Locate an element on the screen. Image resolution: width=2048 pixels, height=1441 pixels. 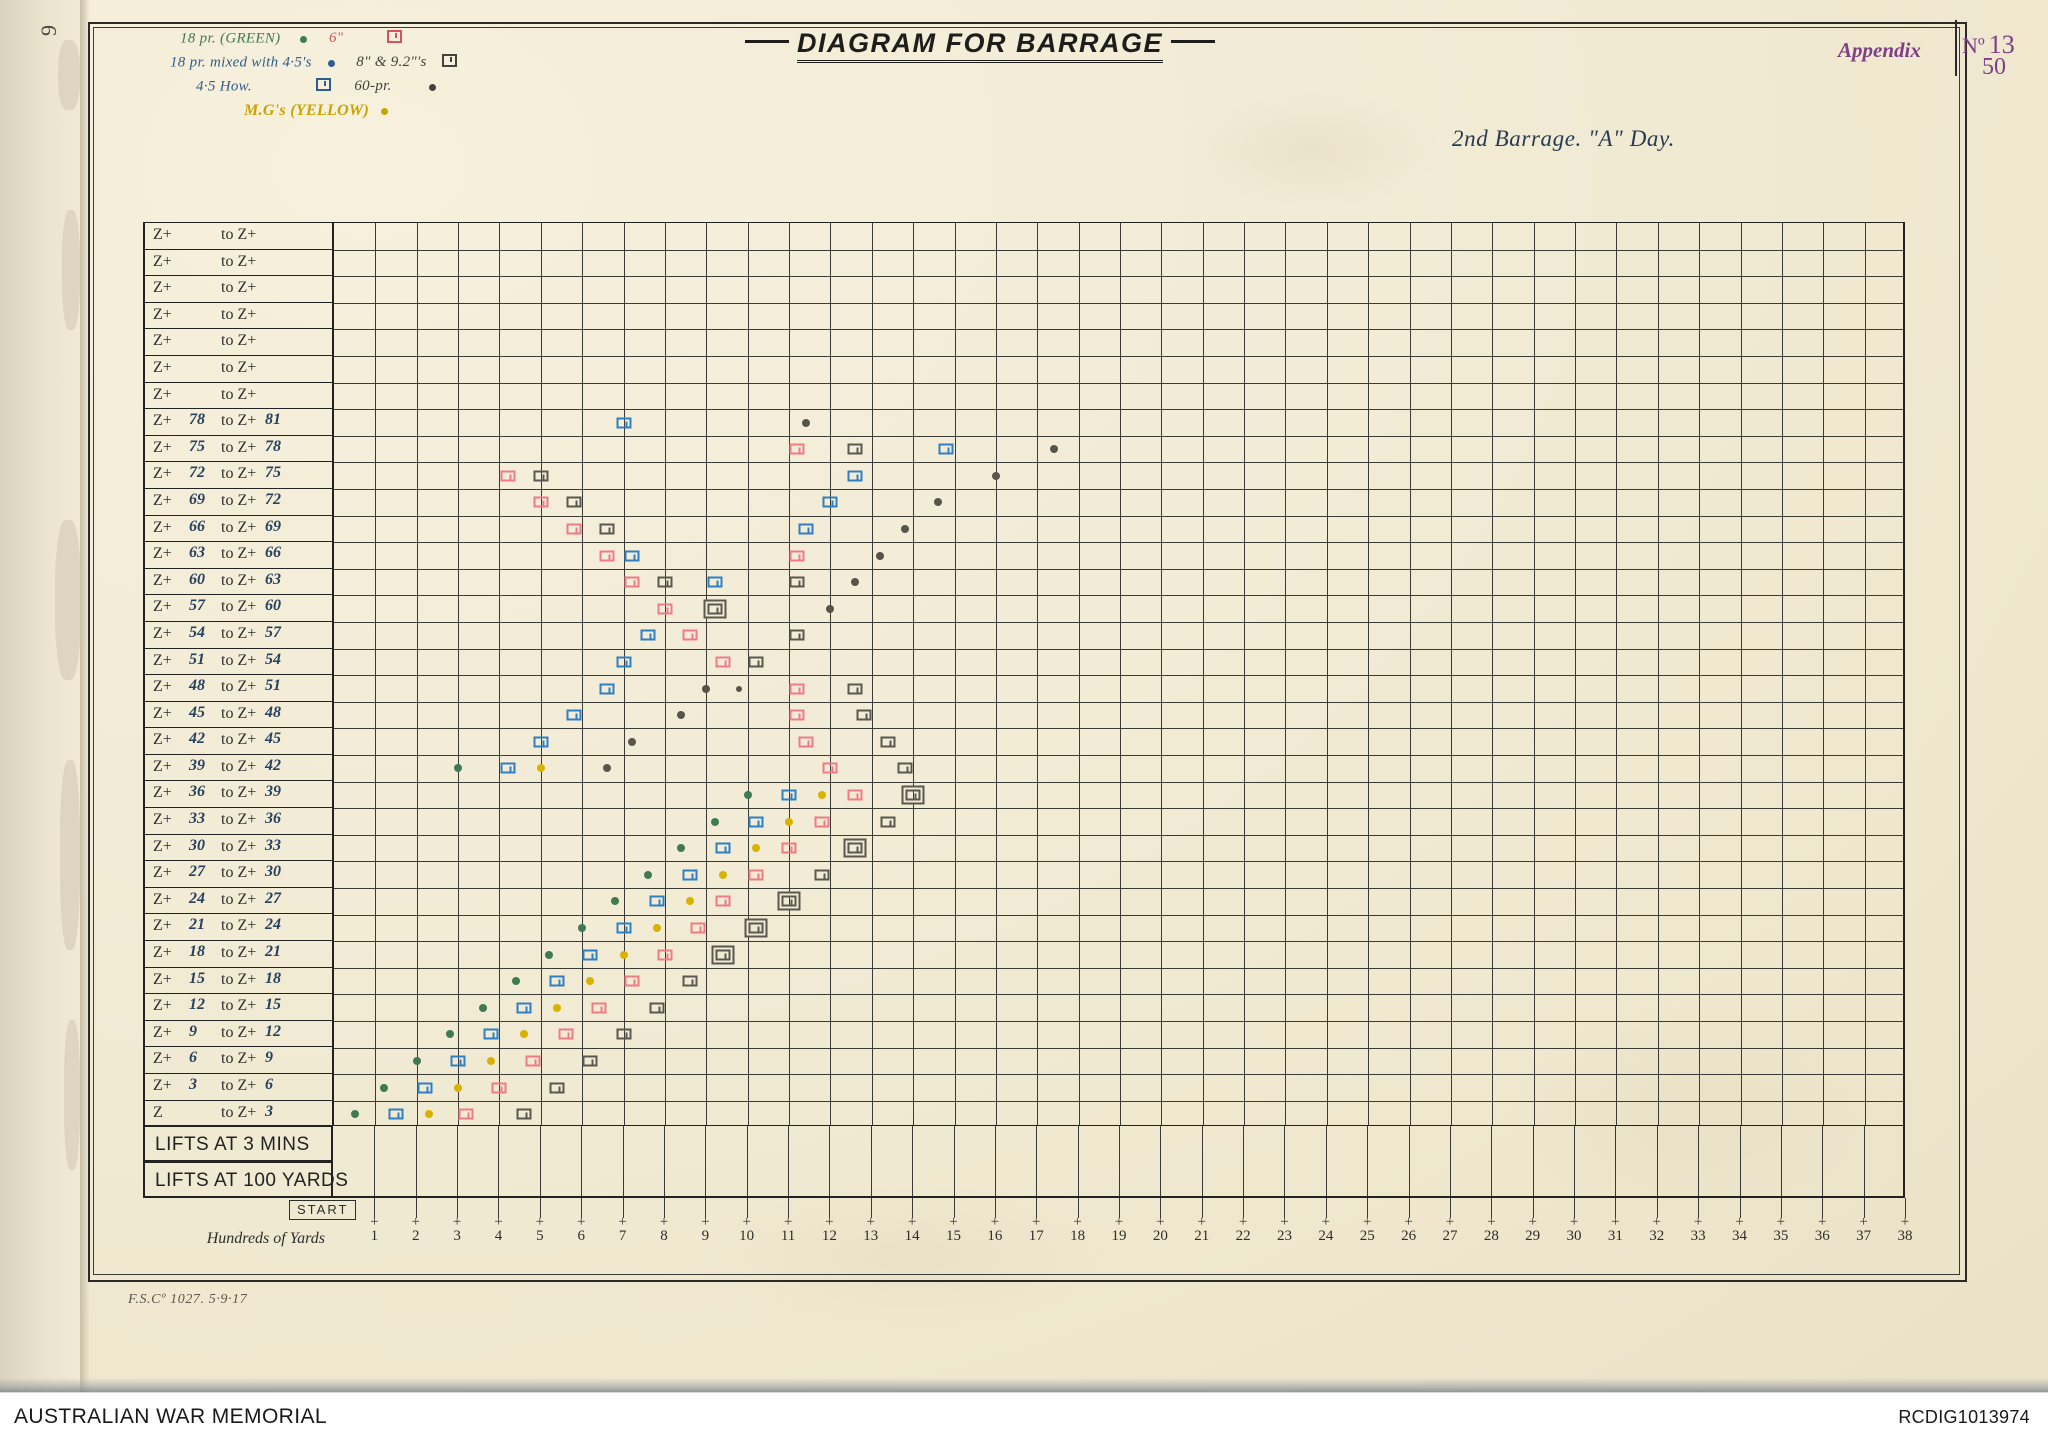
row-label: Z+ 72 to Z+ 75 is located at coordinates (238, 474).